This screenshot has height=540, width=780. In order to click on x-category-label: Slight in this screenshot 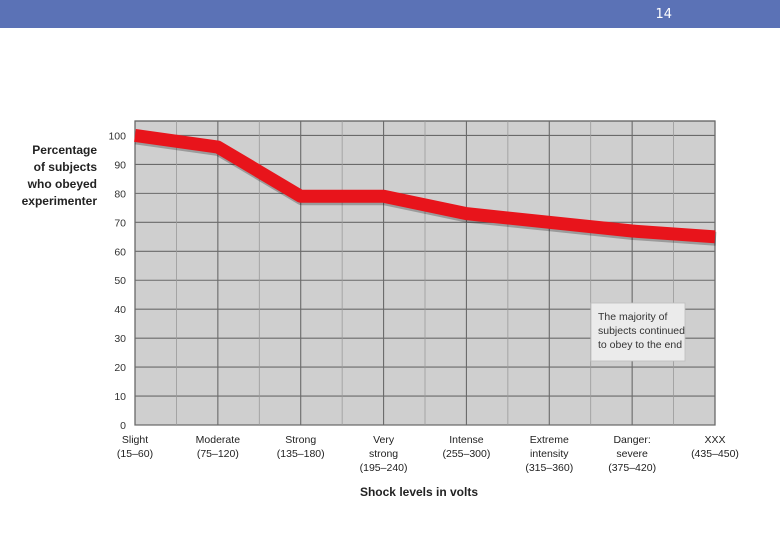, I will do `click(135, 440)`.